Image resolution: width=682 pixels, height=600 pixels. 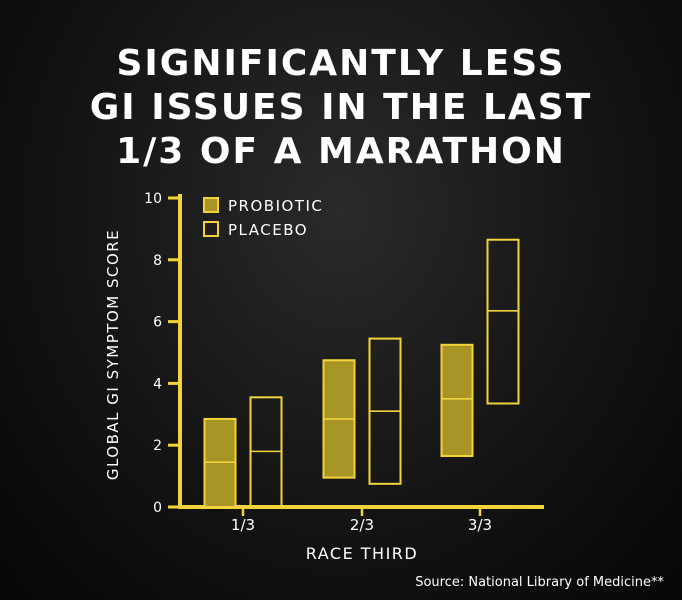 What do you see at coordinates (211, 205) in the screenshot?
I see `legend-swatch-probiotic` at bounding box center [211, 205].